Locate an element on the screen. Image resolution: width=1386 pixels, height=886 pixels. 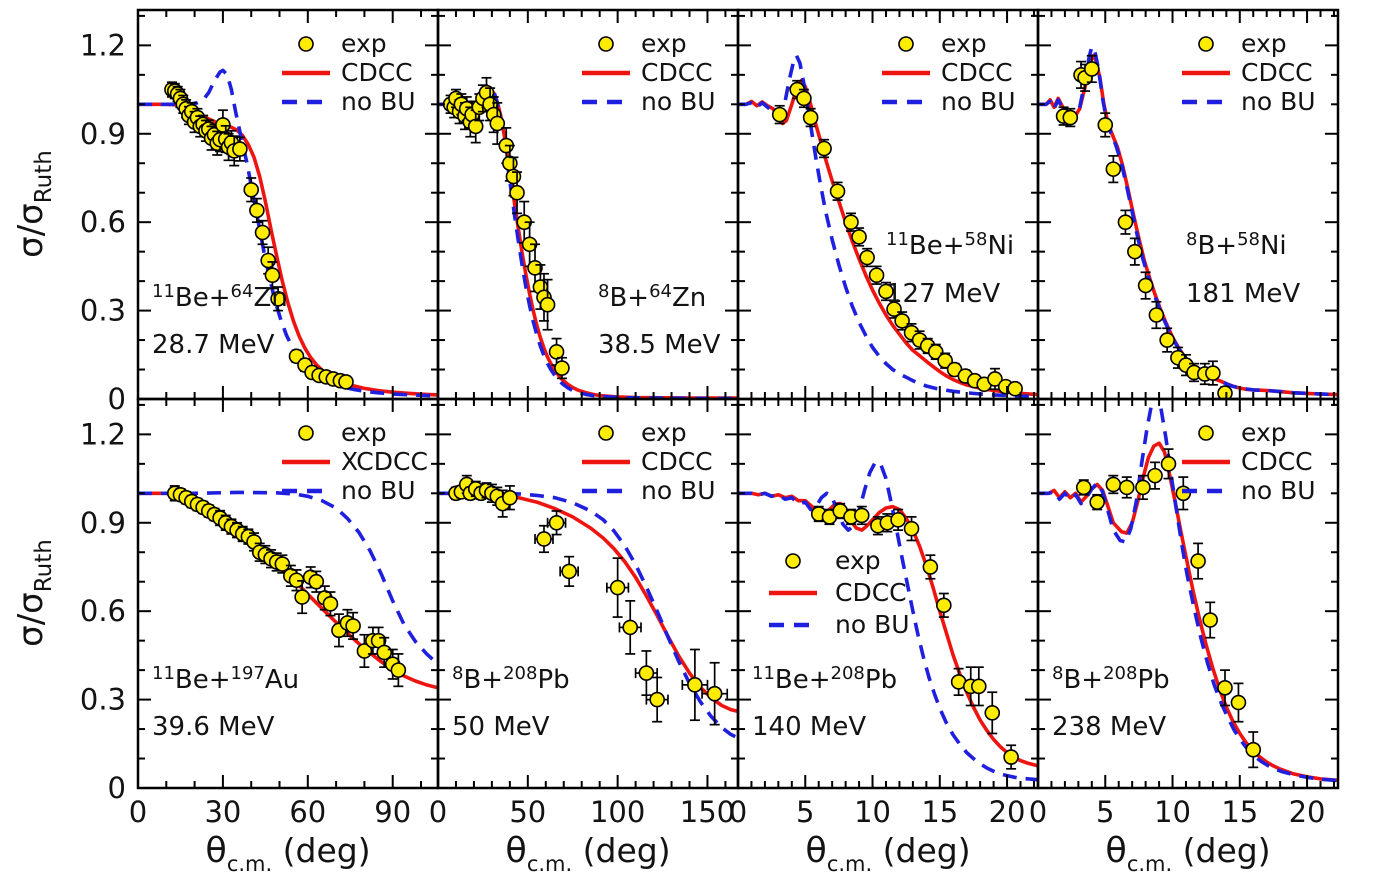
x-tick-label: 30 is located at coordinates (222, 812).